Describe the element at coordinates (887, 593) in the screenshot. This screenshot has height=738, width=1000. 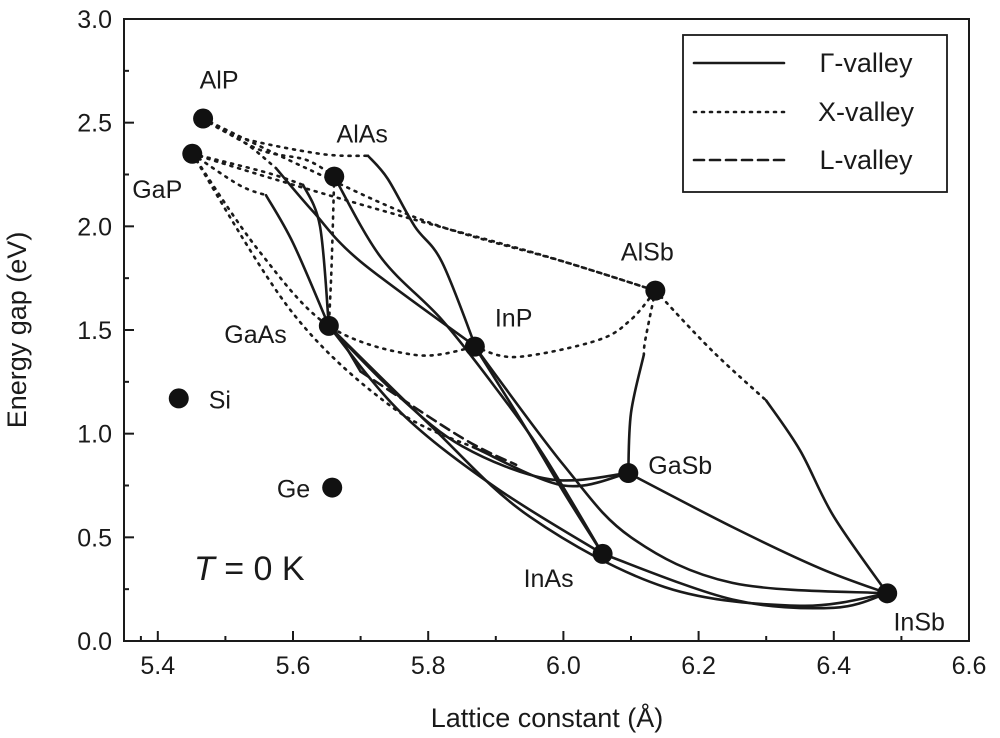
I see `point-insb` at that location.